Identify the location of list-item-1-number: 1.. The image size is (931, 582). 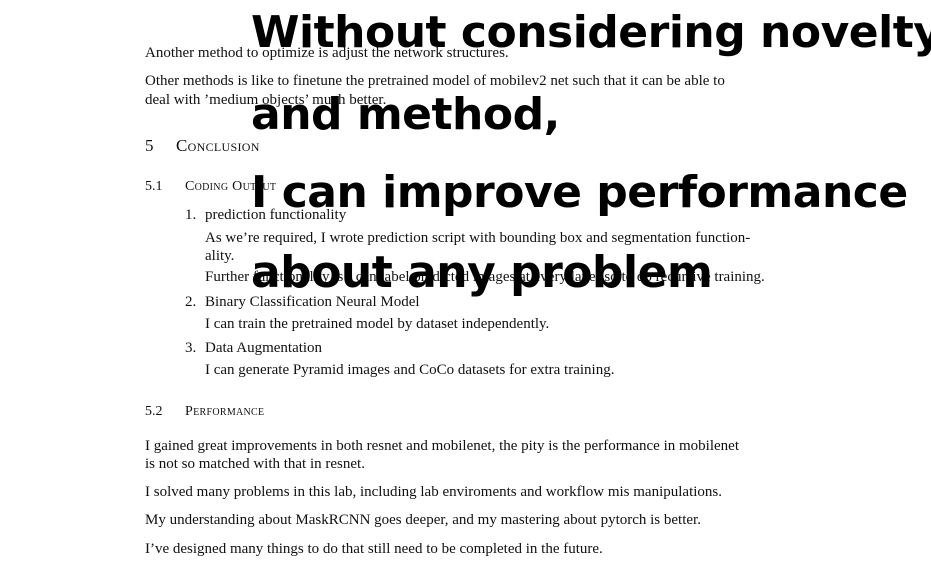
(191, 215).